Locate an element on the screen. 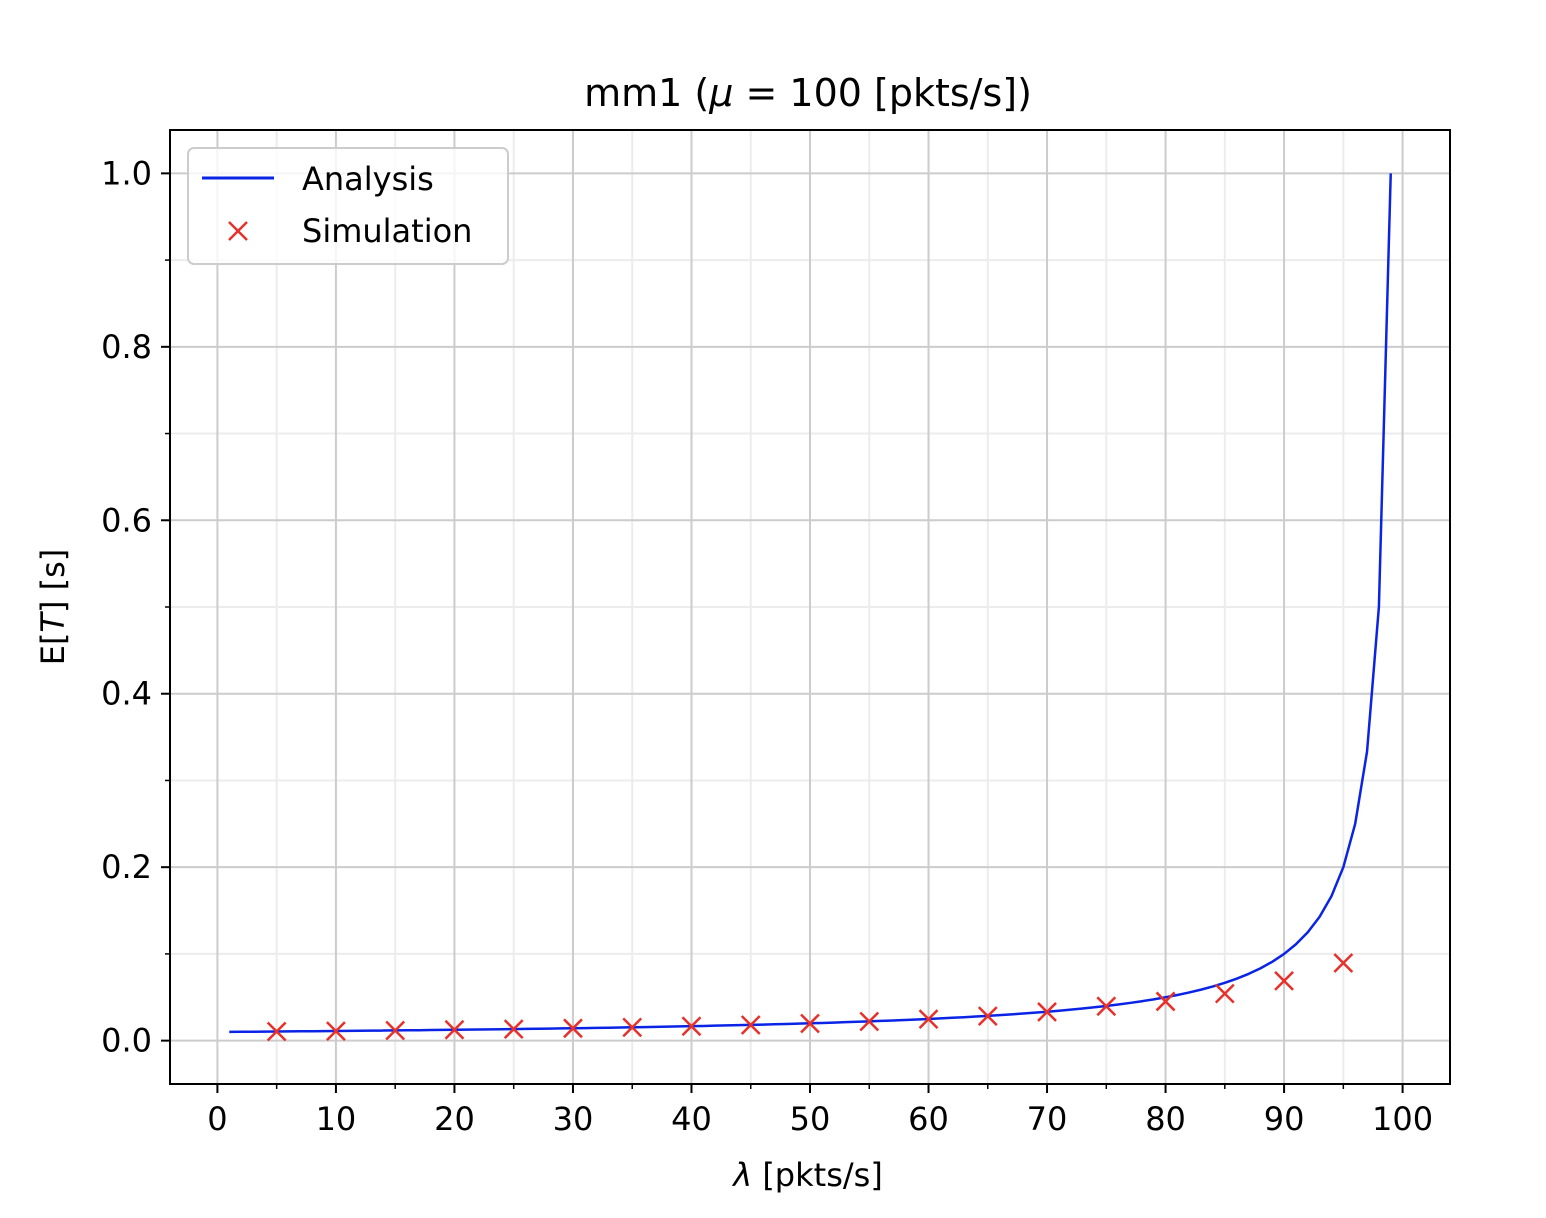  legend-simulation-marker is located at coordinates (238, 231).